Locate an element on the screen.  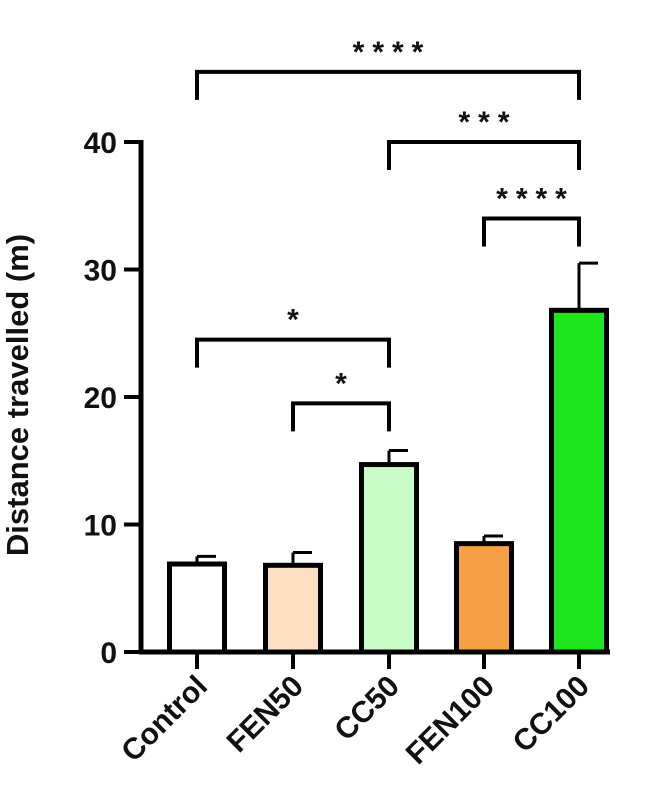
x-tick-label: CC50 is located at coordinates (367, 709).